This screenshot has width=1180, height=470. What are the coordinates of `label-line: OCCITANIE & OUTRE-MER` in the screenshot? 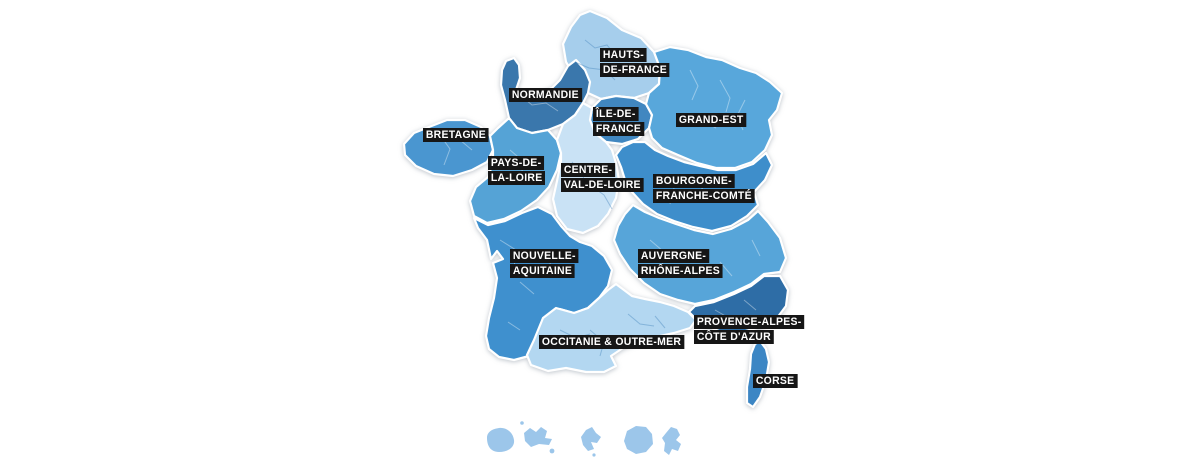 It's located at (612, 342).